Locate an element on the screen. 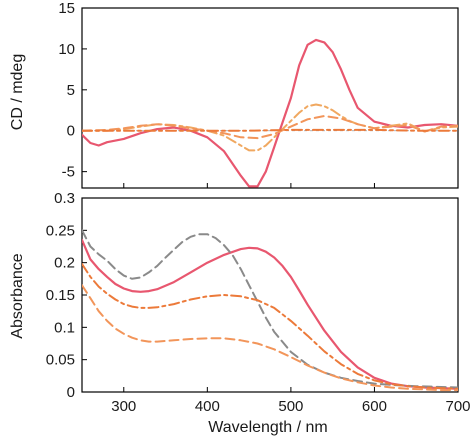  x-tick-label: 300 is located at coordinates (123, 406).